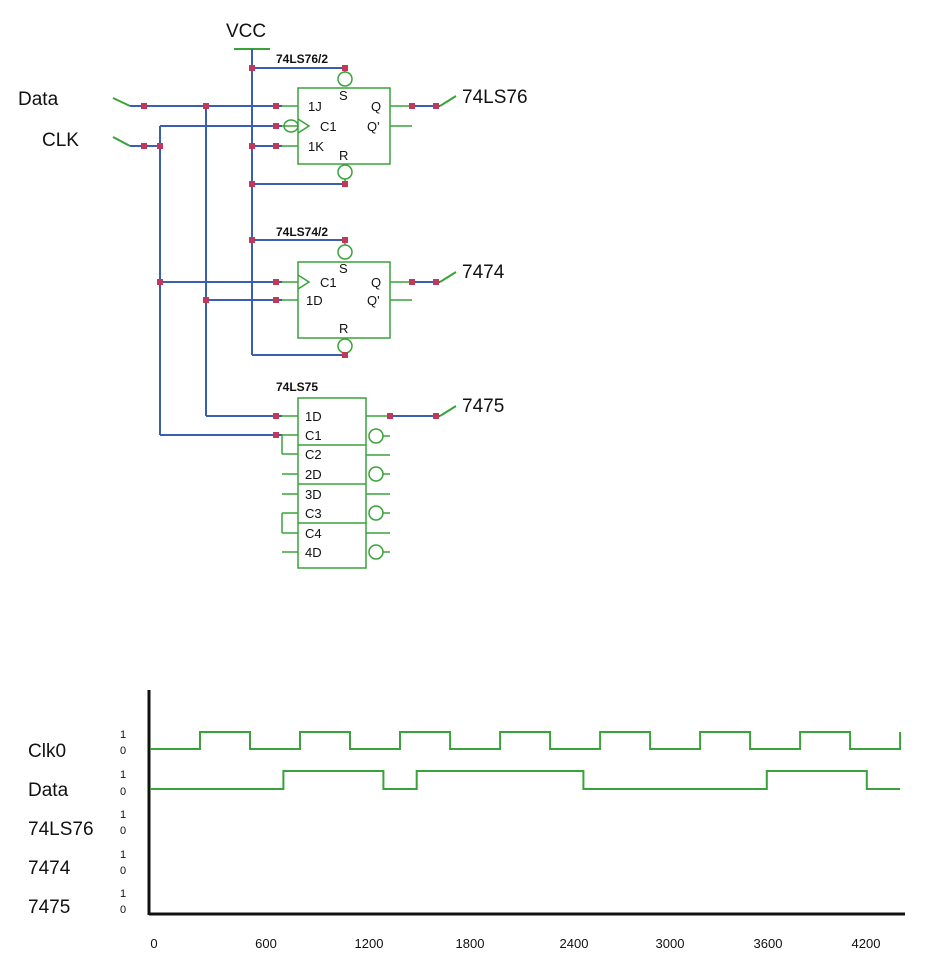  What do you see at coordinates (768, 943) in the screenshot?
I see `x-tick-3600: 3600` at bounding box center [768, 943].